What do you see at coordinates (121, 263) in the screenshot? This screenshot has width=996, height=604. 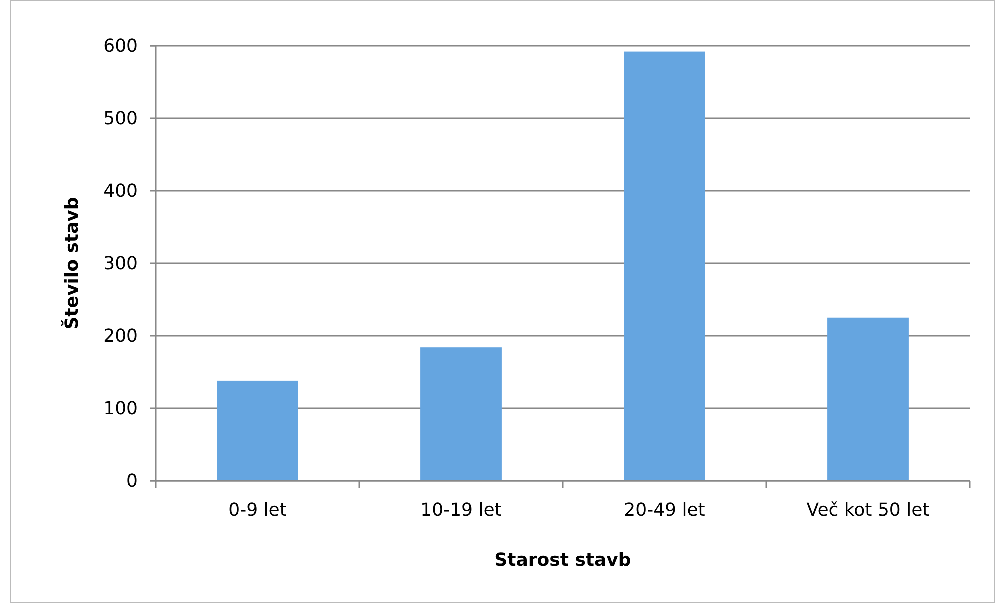 I see `y-tick-label: 300` at bounding box center [121, 263].